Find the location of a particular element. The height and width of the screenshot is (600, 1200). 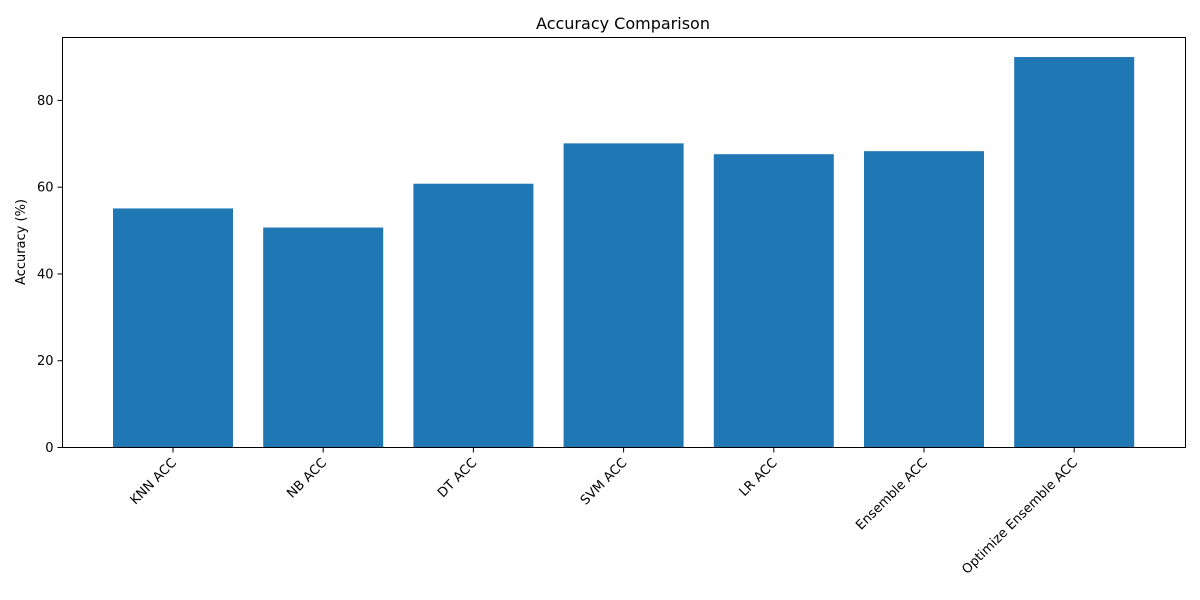

x-tick-label-1: NB ACC is located at coordinates (307, 479).